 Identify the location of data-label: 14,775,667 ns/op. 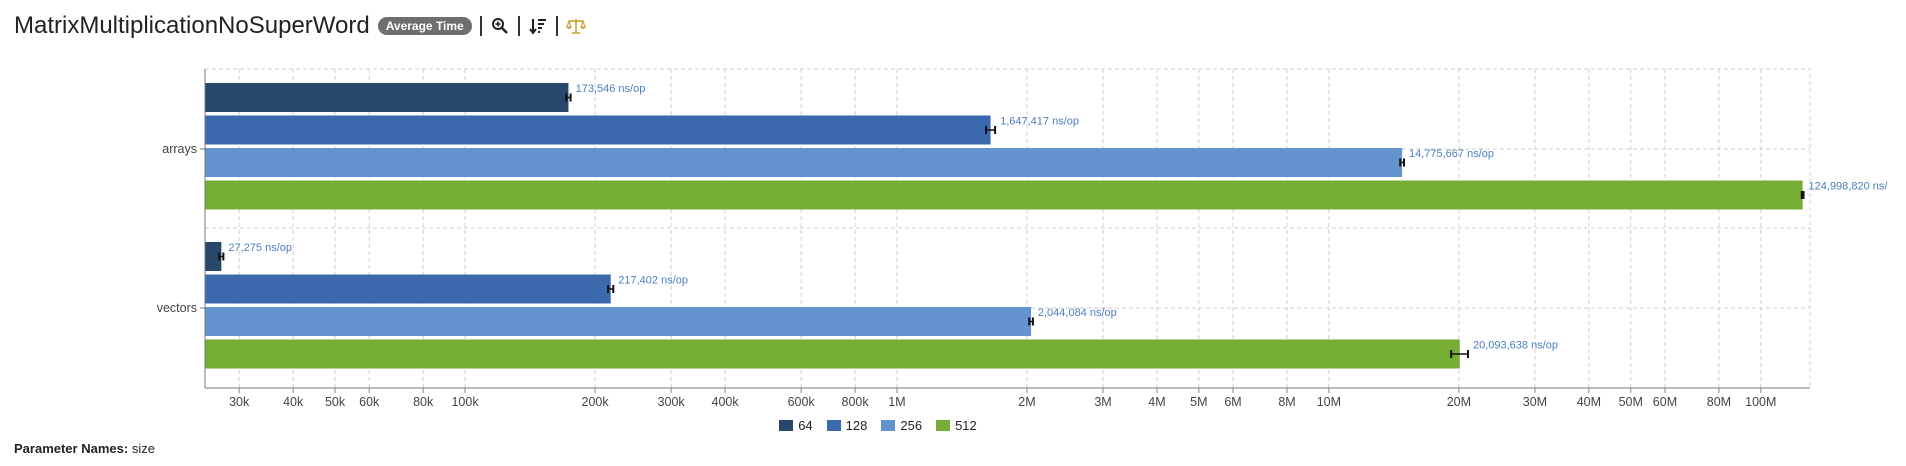
(1451, 154).